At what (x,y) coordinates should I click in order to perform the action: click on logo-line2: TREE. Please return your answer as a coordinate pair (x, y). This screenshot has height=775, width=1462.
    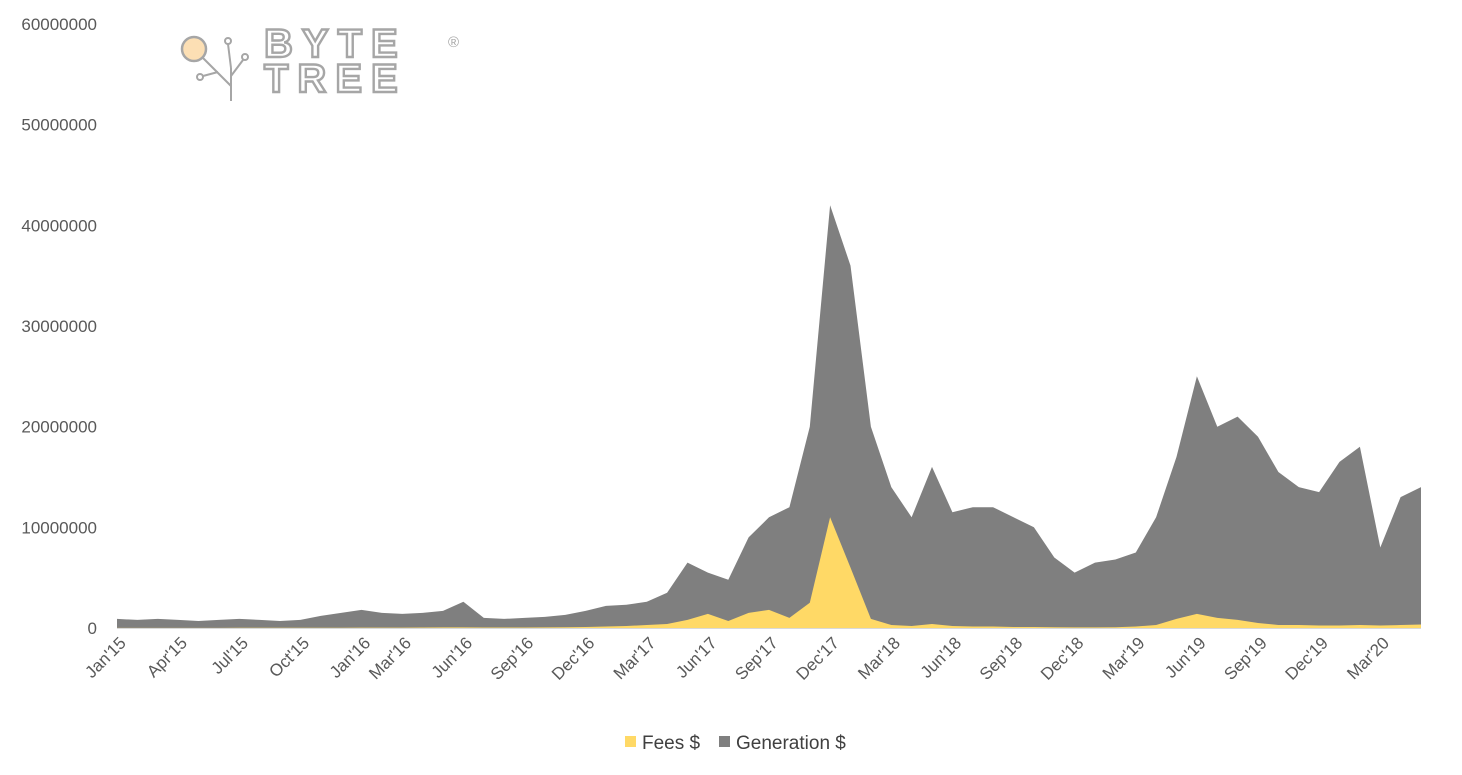
    Looking at the image, I should click on (335, 79).